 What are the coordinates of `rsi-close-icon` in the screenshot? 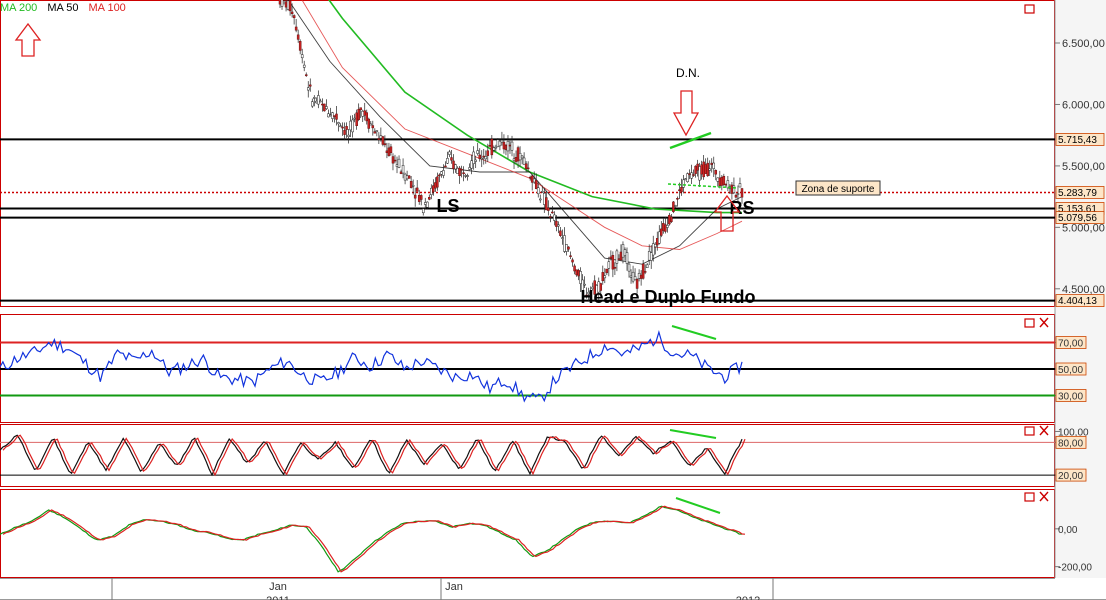 It's located at (1044, 322).